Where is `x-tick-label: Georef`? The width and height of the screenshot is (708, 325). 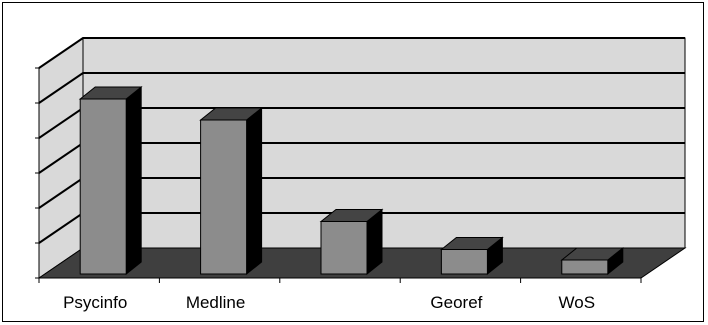
x-tick-label: Georef is located at coordinates (456, 302).